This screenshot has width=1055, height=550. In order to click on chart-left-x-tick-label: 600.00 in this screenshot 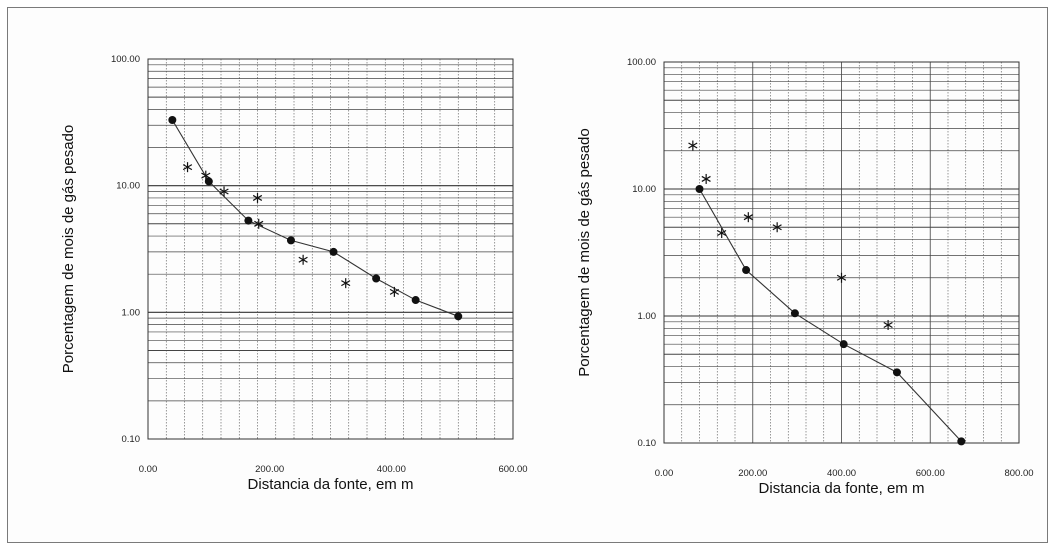, I will do `click(512, 469)`.